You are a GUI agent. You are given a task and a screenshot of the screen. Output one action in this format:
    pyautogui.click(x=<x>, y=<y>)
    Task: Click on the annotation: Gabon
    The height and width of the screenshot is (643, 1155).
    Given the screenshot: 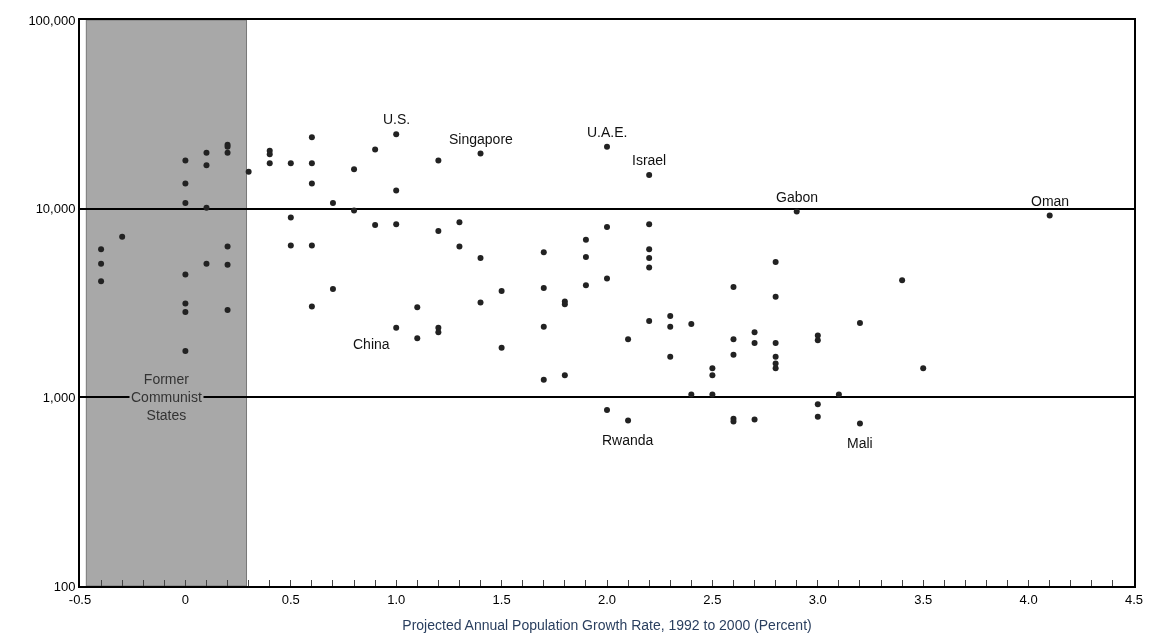 What is the action you would take?
    pyautogui.click(x=797, y=197)
    